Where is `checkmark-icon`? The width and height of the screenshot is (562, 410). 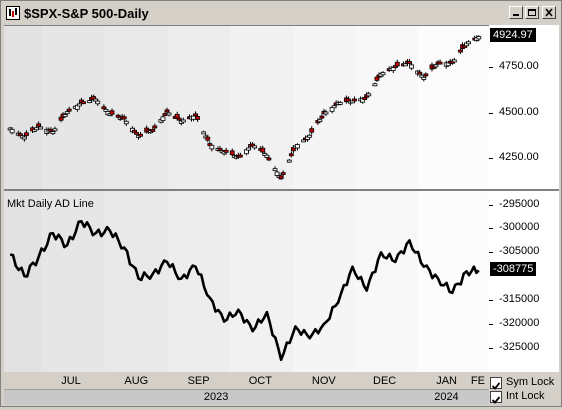
checkmark-icon is located at coordinates (496, 400).